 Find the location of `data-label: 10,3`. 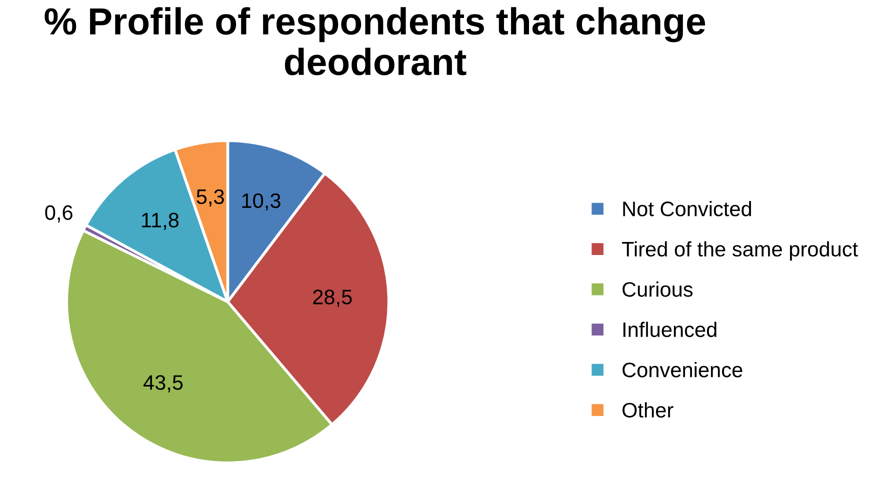

data-label: 10,3 is located at coordinates (261, 202).